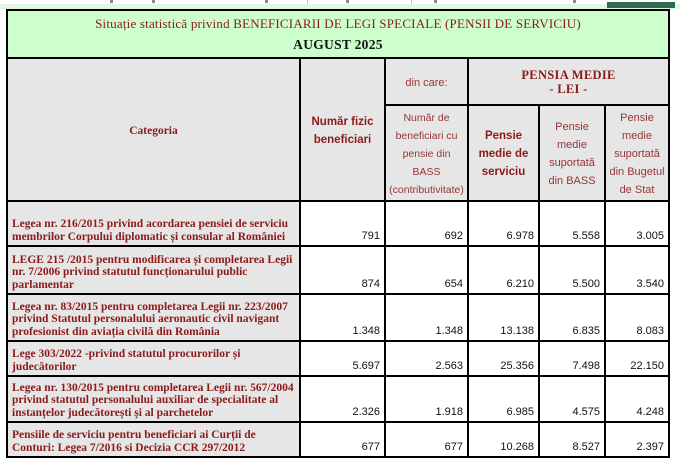 The height and width of the screenshot is (458, 680). What do you see at coordinates (503, 317) in the screenshot?
I see `pensie-serviciu-cell: 13.138` at bounding box center [503, 317].